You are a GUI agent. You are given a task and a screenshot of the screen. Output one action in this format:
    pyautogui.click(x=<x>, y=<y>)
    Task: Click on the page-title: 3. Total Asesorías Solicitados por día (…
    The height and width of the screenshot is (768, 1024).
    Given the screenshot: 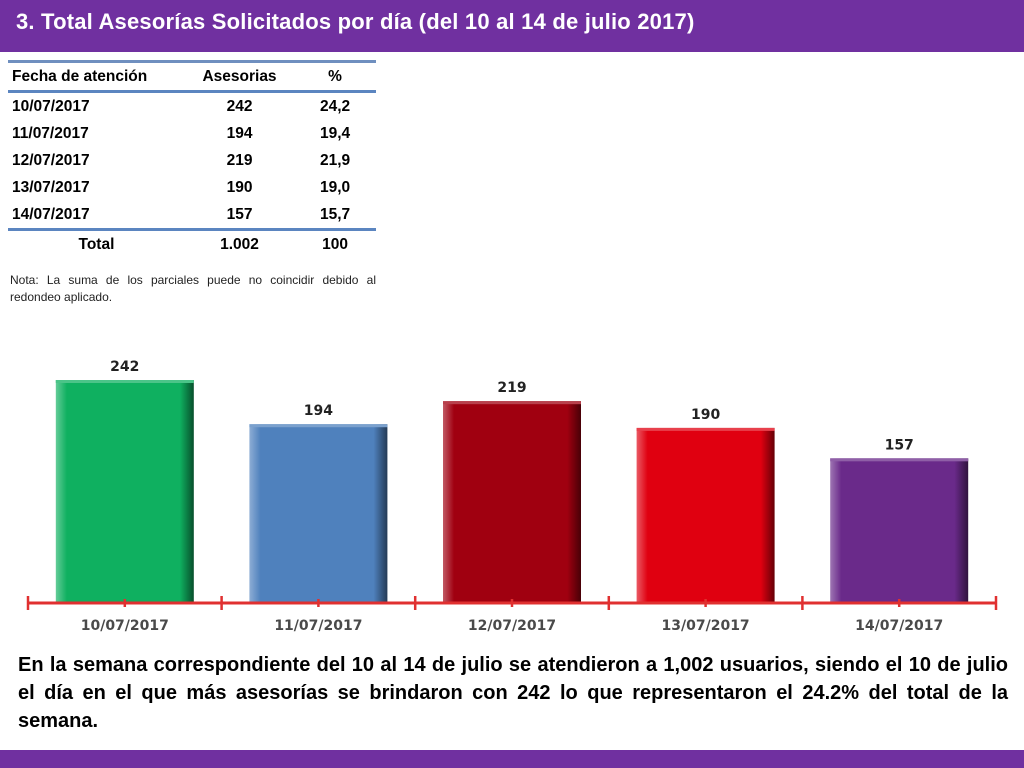 What is the action you would take?
    pyautogui.click(x=355, y=21)
    